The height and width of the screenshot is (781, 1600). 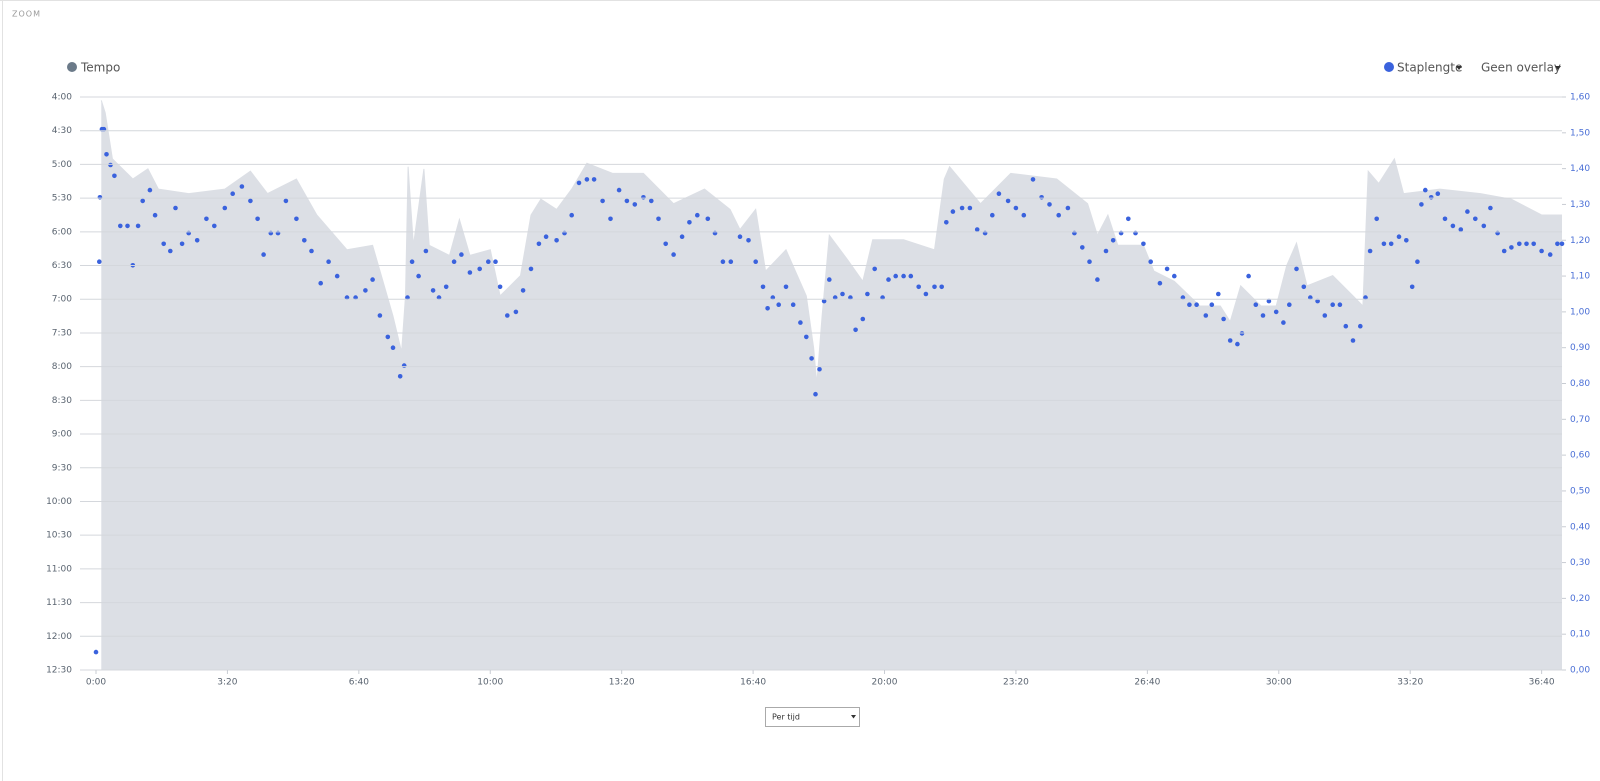 What do you see at coordinates (1580, 312) in the screenshot?
I see `y2-tick-label: 1,00` at bounding box center [1580, 312].